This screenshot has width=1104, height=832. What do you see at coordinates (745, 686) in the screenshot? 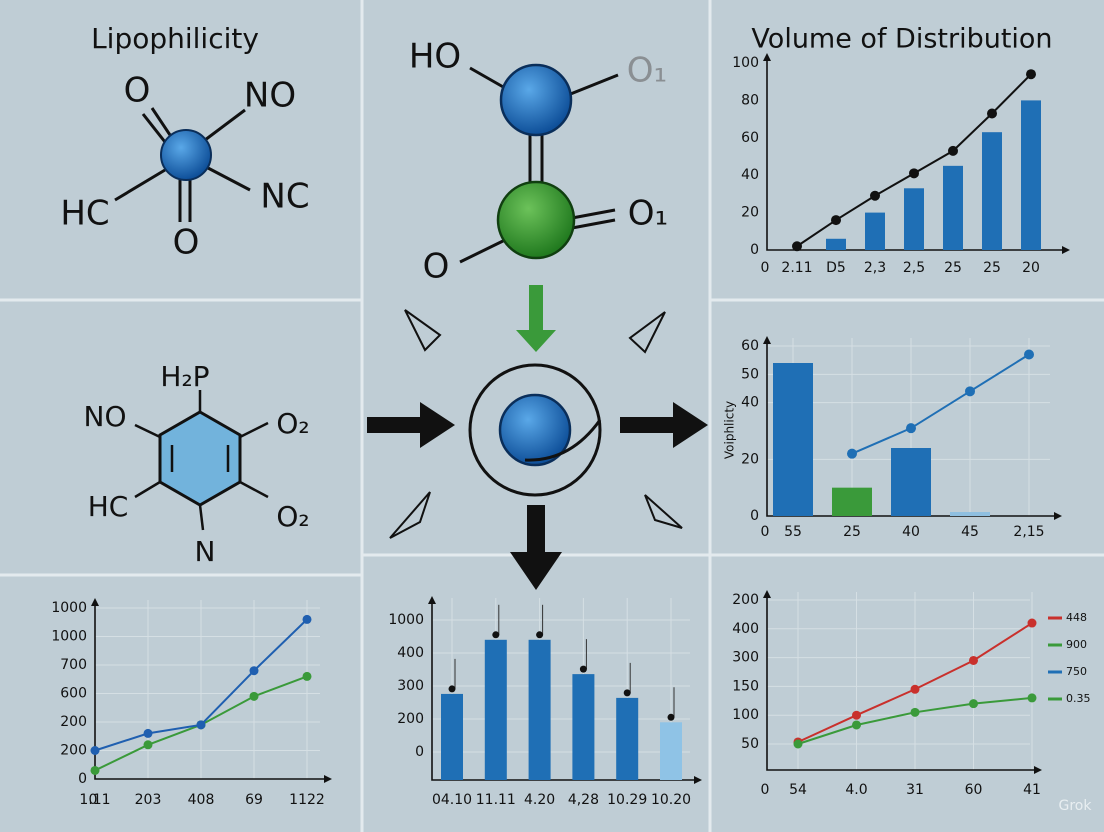
I see `y-tick-label: 150` at bounding box center [745, 686].